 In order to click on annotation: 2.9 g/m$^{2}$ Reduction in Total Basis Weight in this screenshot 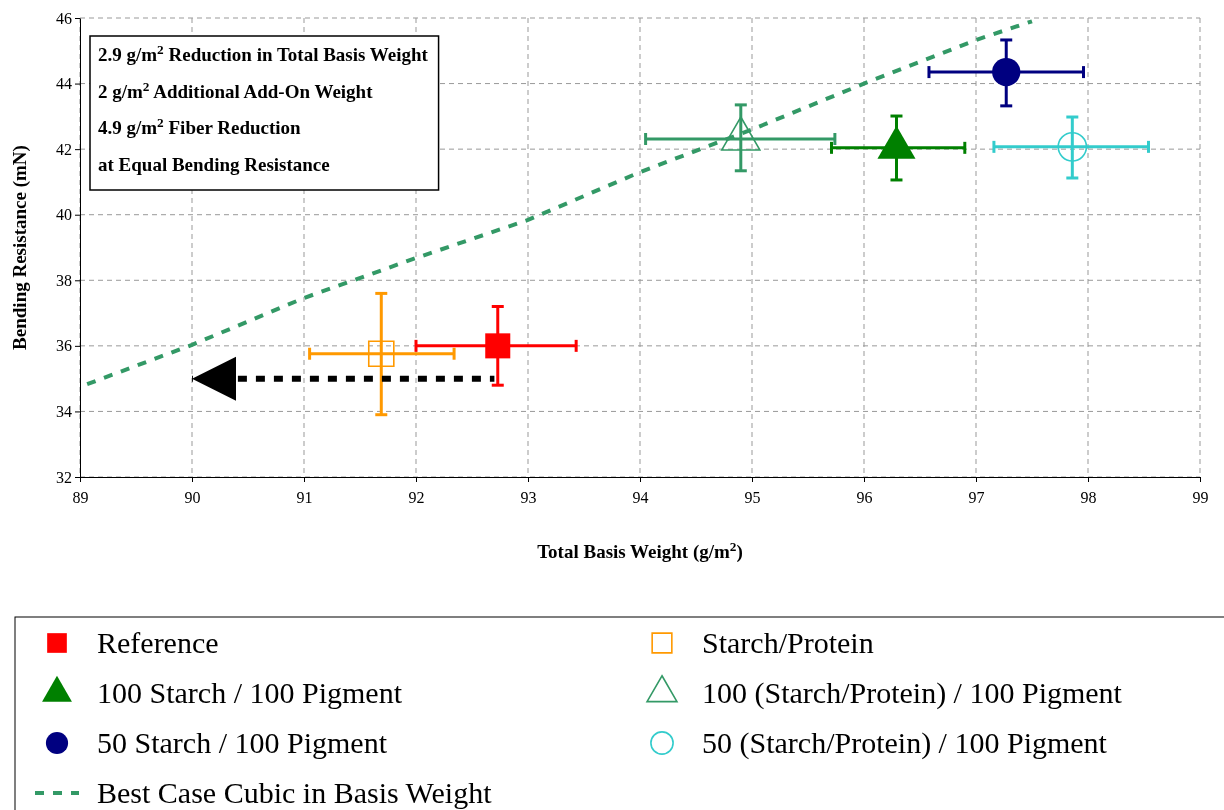, I will do `click(263, 53)`.